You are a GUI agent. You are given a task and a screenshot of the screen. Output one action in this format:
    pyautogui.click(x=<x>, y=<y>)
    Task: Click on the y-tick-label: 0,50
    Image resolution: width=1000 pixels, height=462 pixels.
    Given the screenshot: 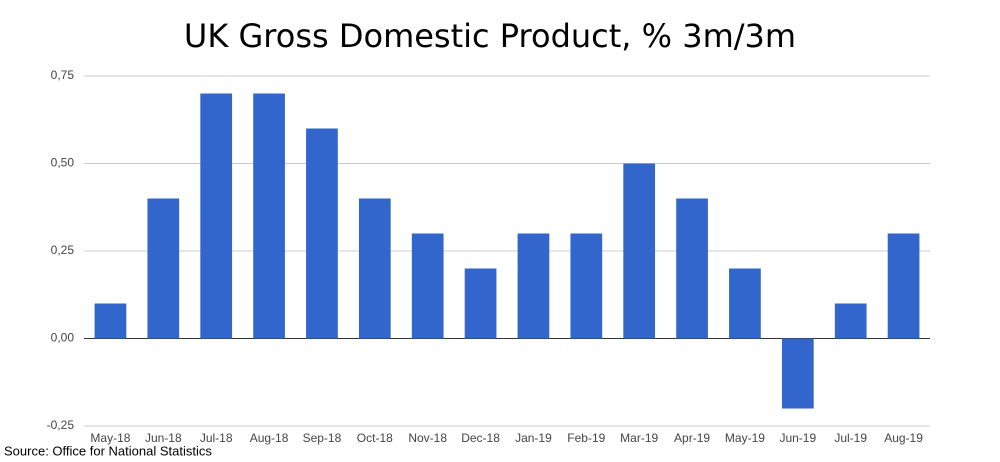 What is the action you would take?
    pyautogui.click(x=63, y=163)
    